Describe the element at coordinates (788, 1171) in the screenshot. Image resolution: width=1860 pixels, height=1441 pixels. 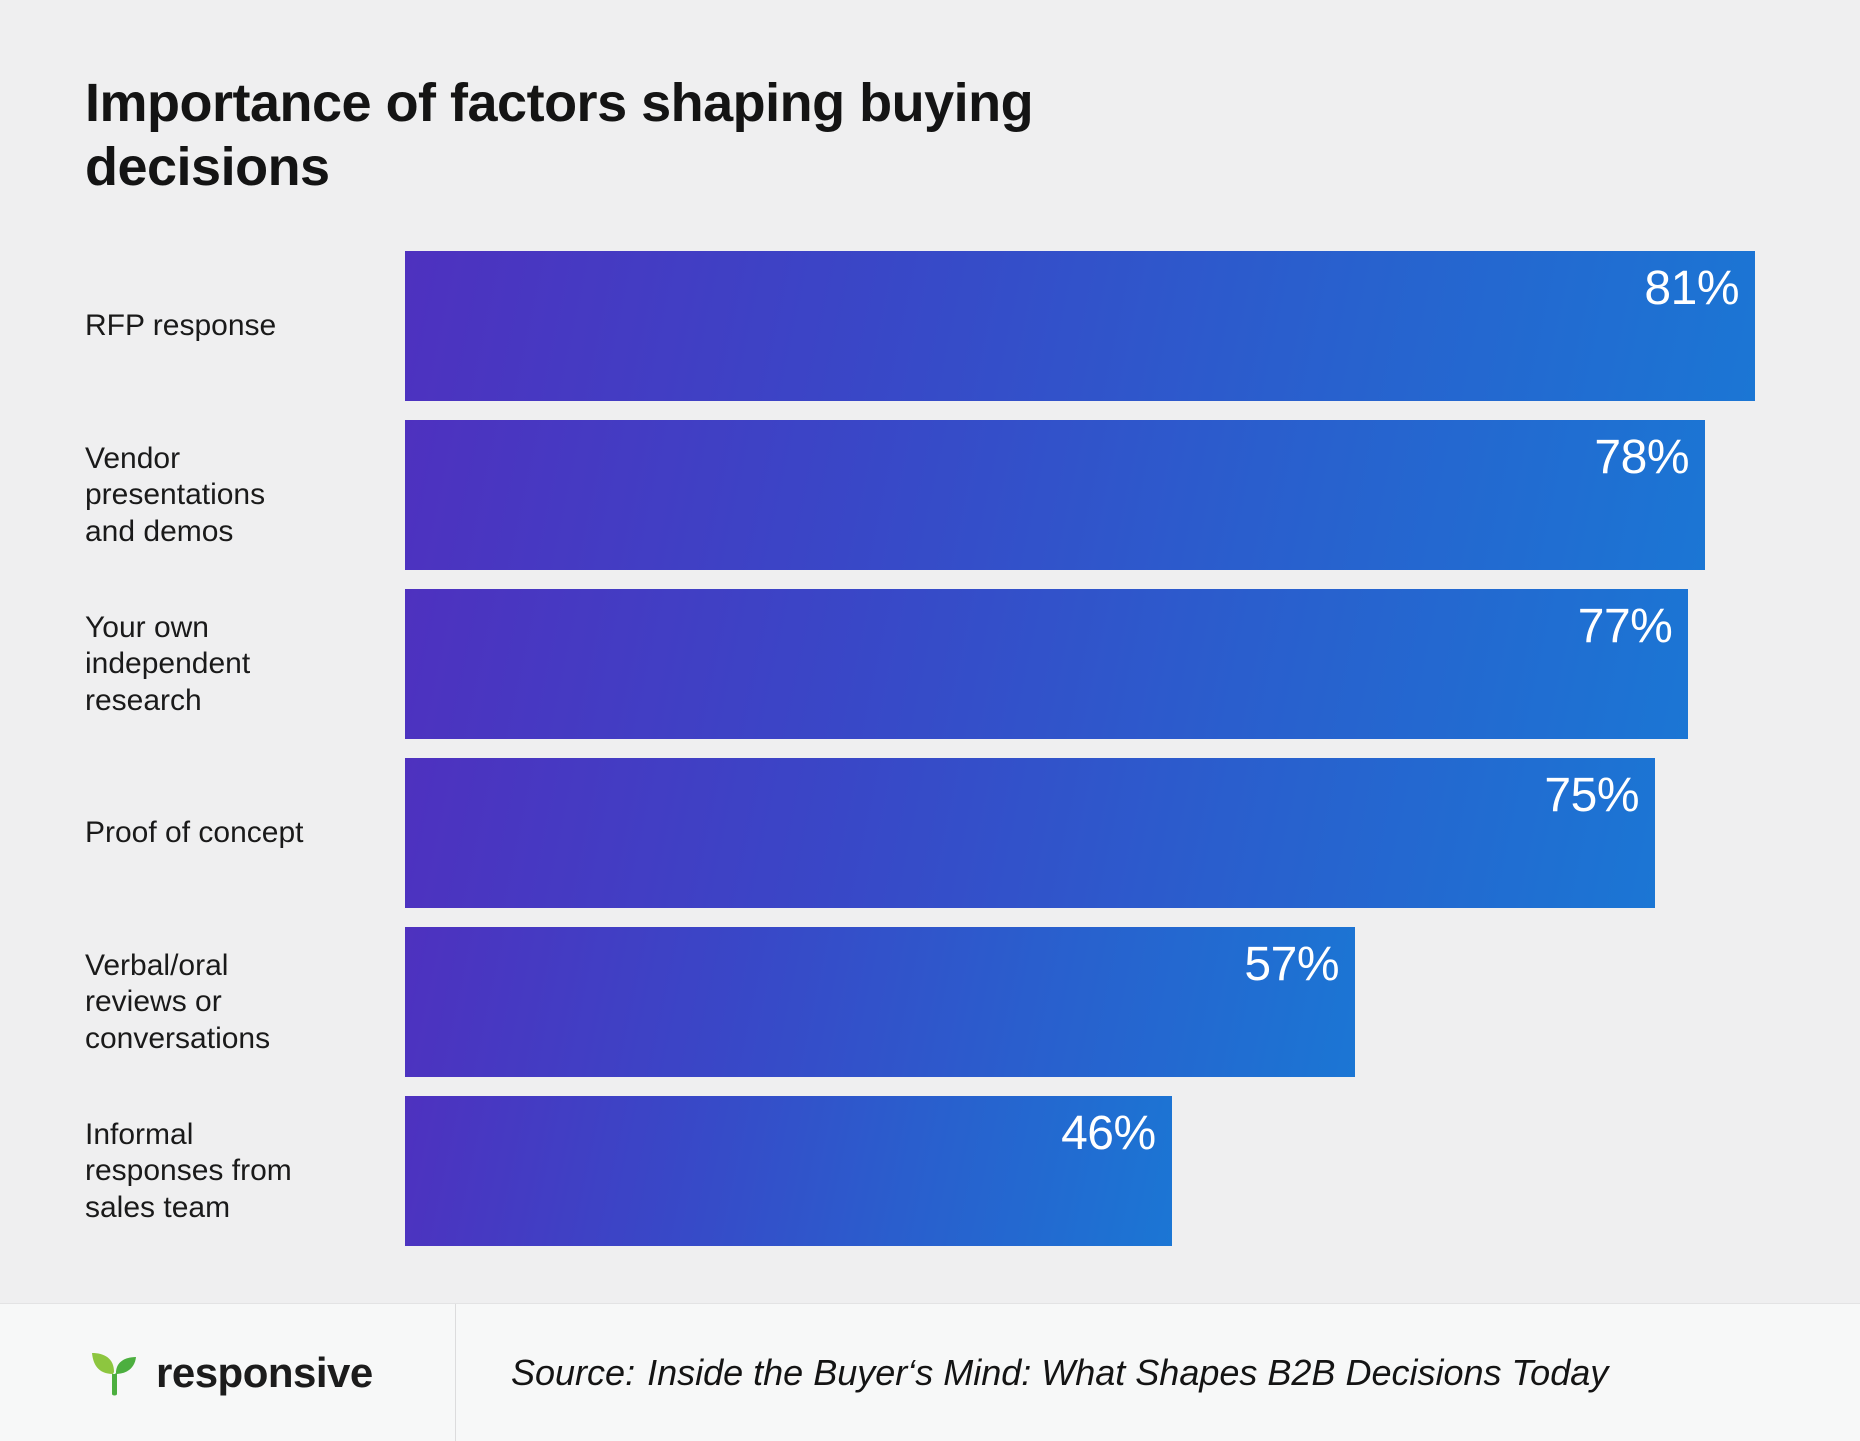
I see `bar: 46%` at that location.